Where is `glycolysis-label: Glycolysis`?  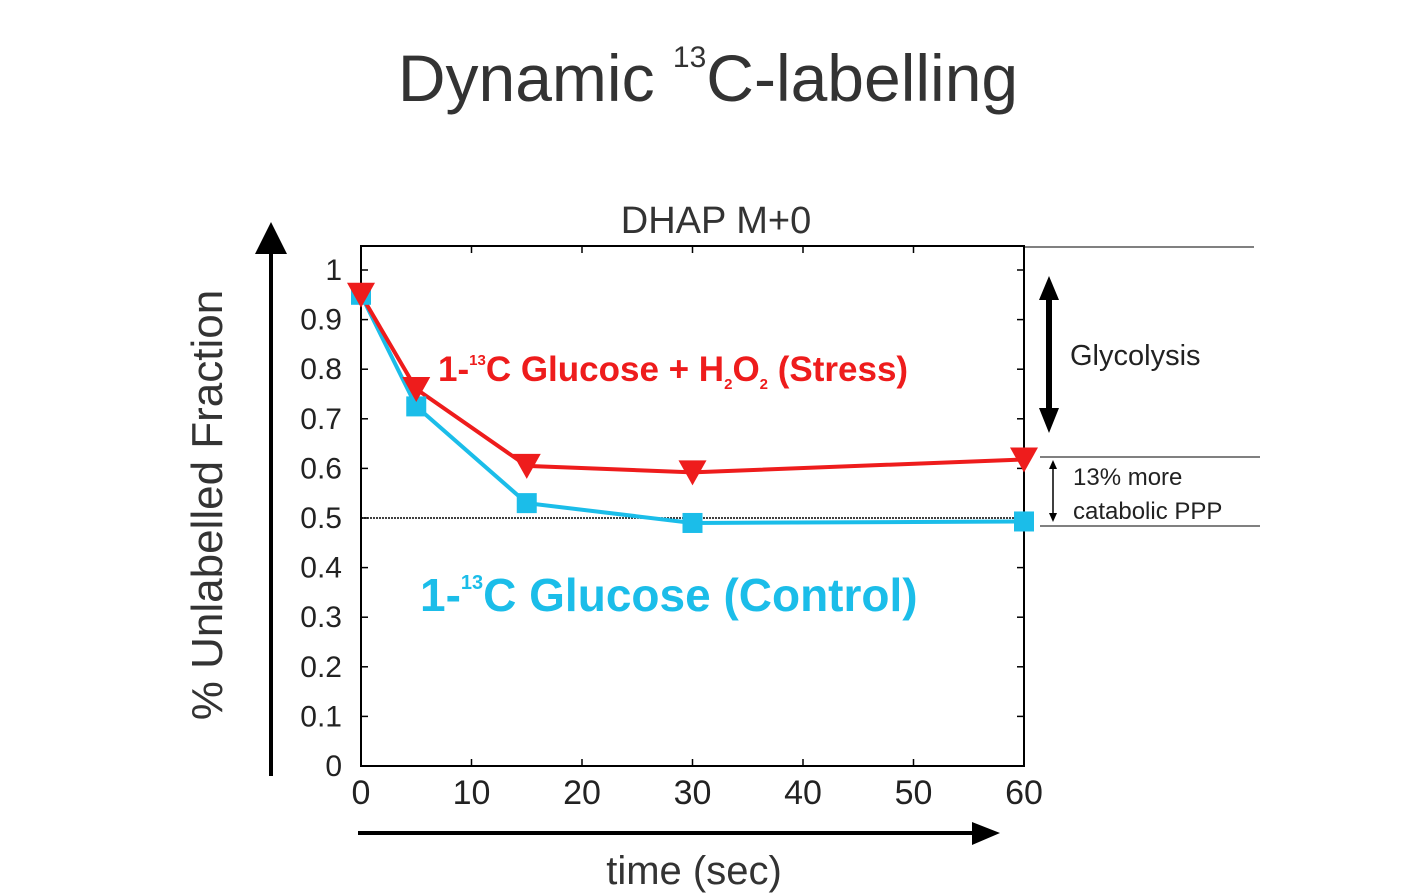
glycolysis-label: Glycolysis is located at coordinates (1135, 356).